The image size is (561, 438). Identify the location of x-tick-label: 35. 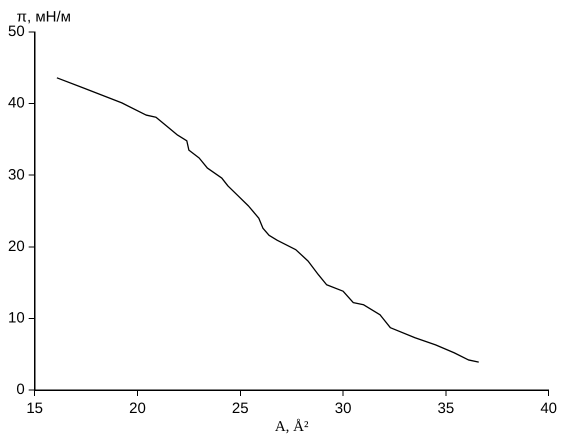
(446, 409).